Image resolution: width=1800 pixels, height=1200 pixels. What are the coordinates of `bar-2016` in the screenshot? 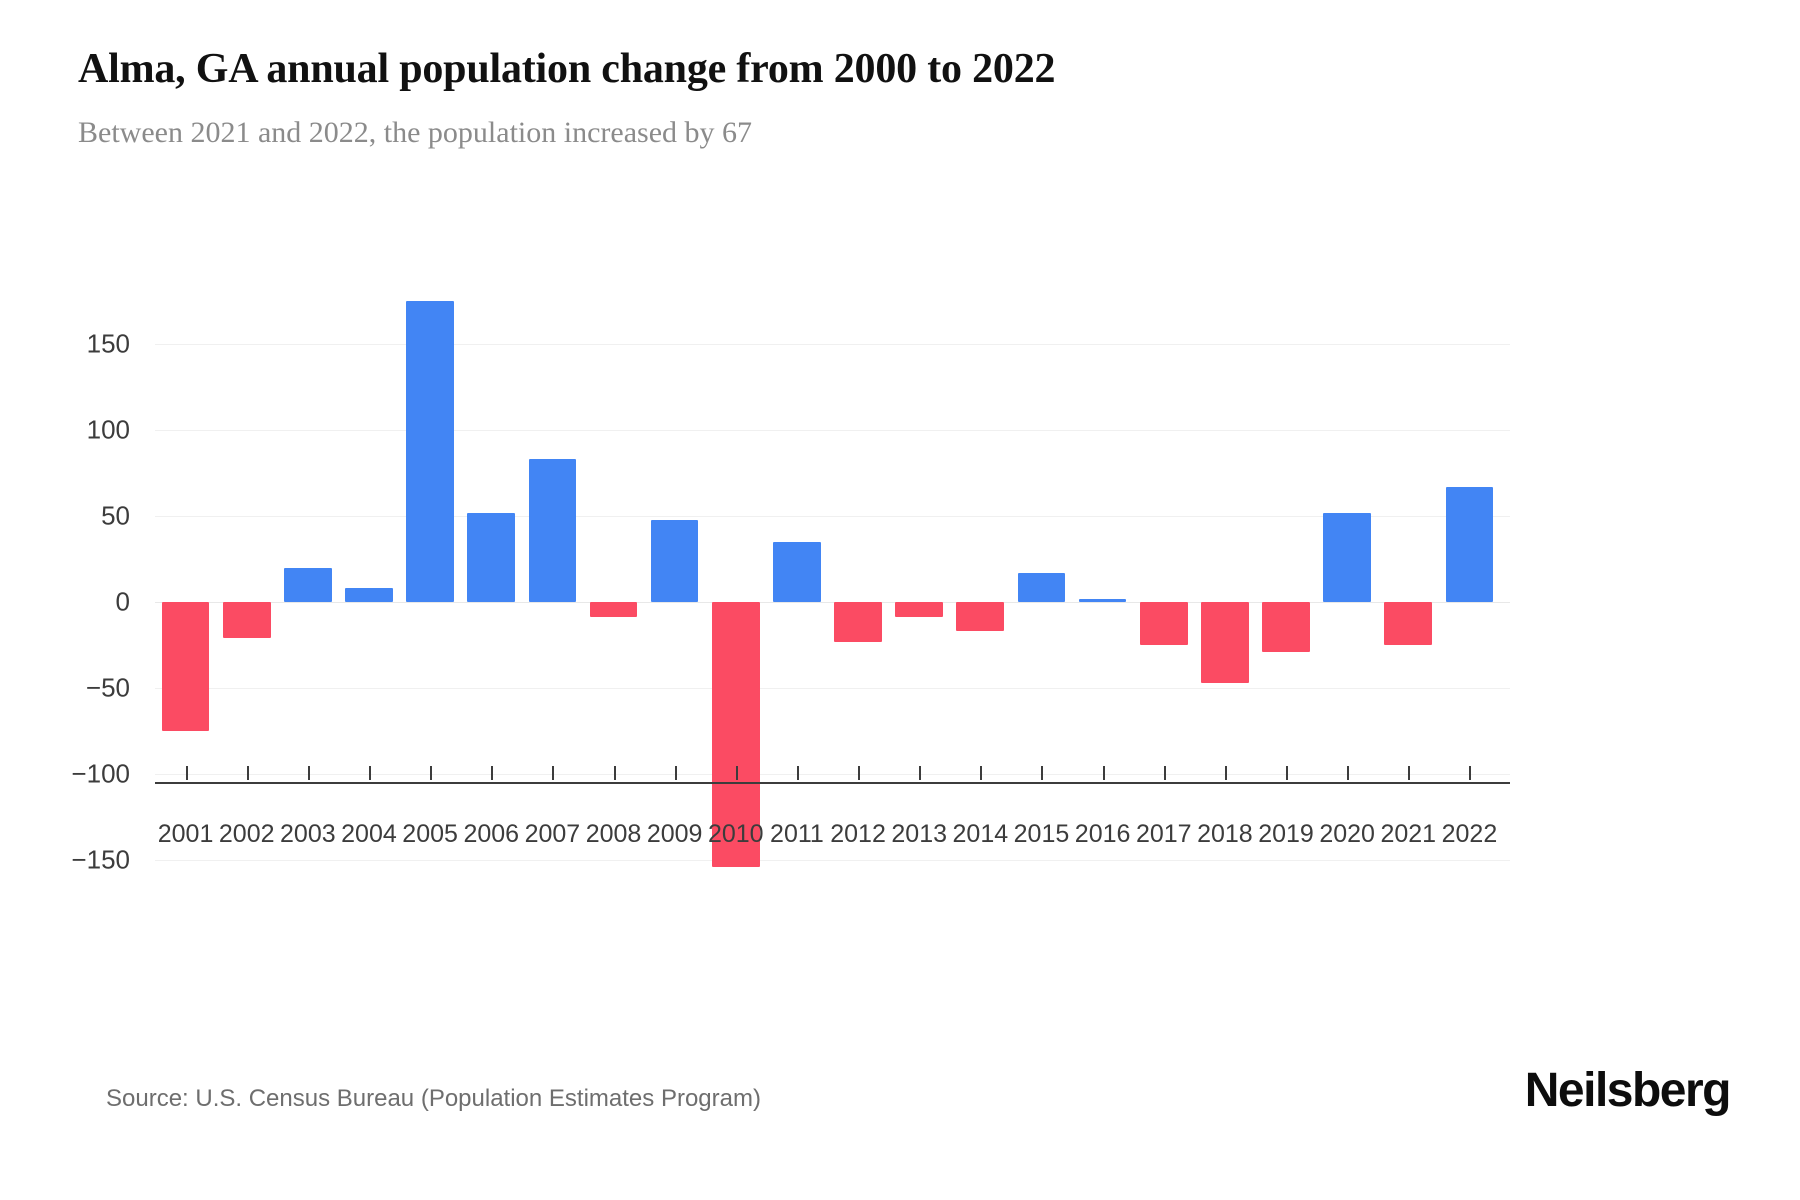 It's located at (1102, 600).